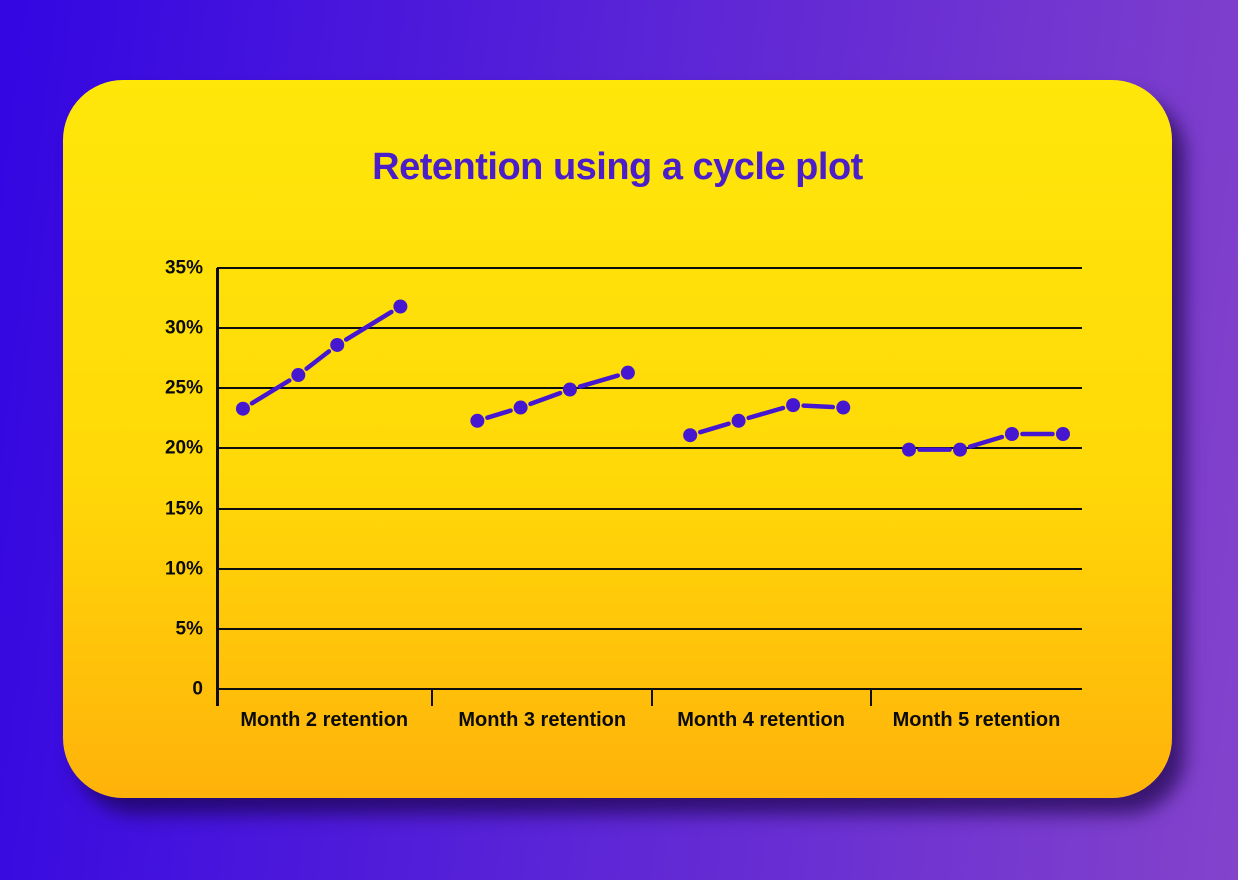 The height and width of the screenshot is (880, 1238). What do you see at coordinates (324, 720) in the screenshot?
I see `x-group-label: Month 2 retention` at bounding box center [324, 720].